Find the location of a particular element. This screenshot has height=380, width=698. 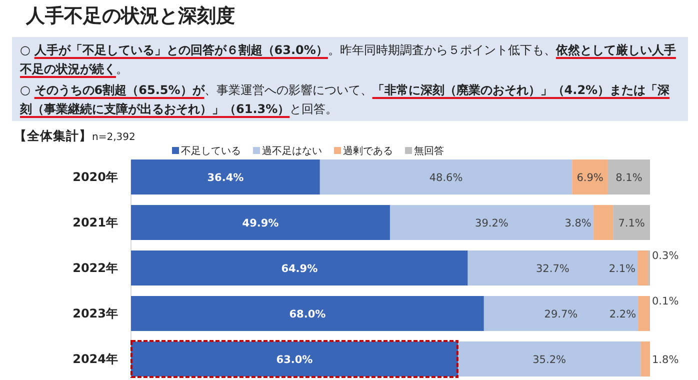

data-label: 64.9% is located at coordinates (299, 269).